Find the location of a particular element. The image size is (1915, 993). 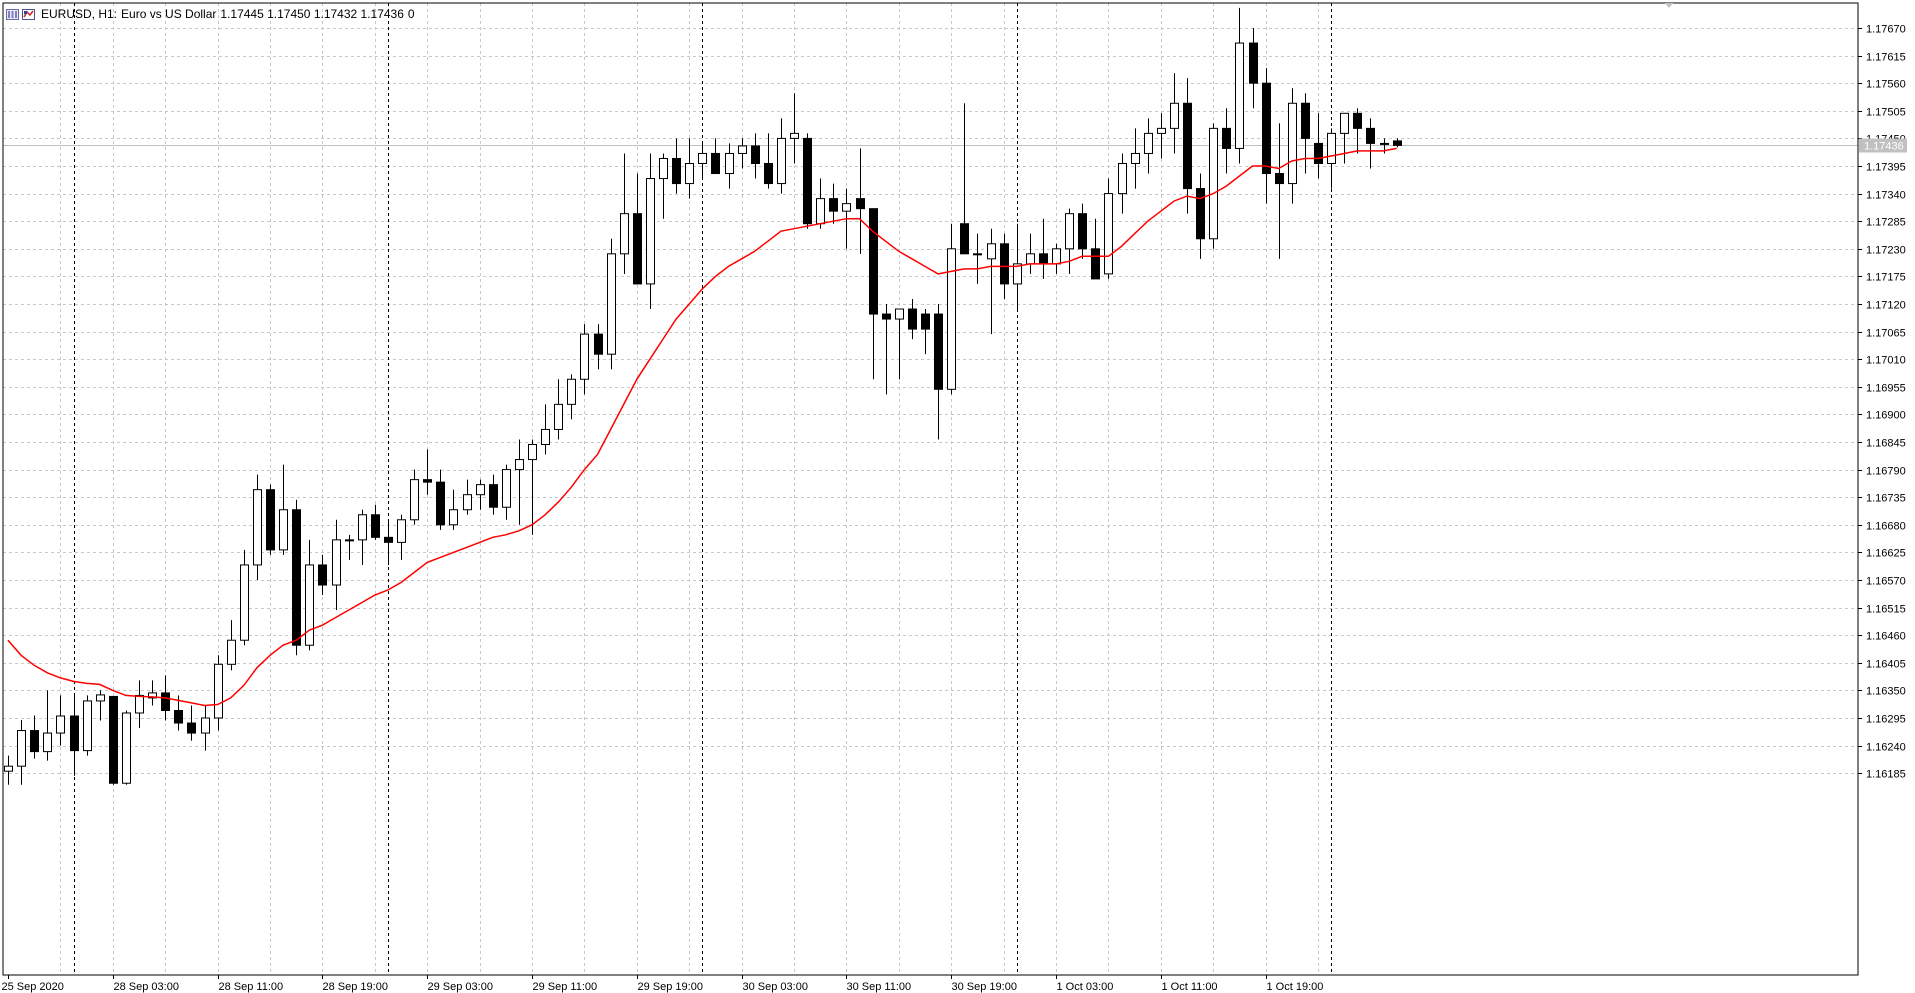

symbol-description: Euro vs US Dollar is located at coordinates (169, 14).